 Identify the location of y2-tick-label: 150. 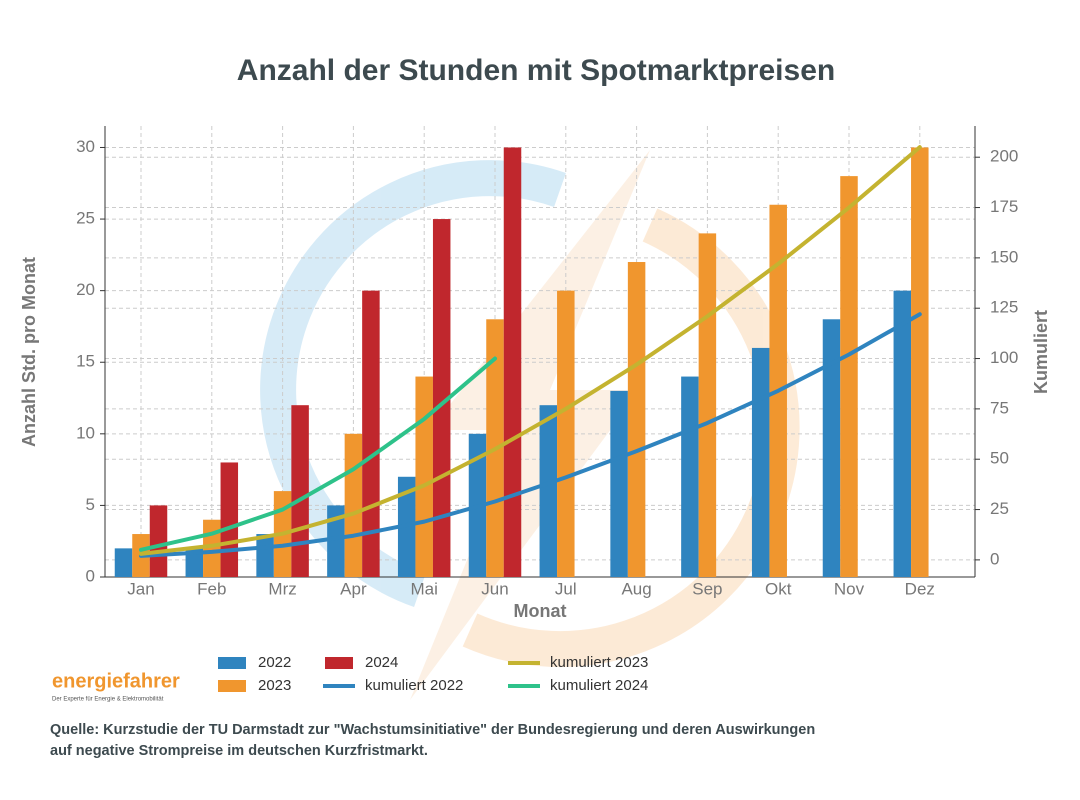
(1004, 256).